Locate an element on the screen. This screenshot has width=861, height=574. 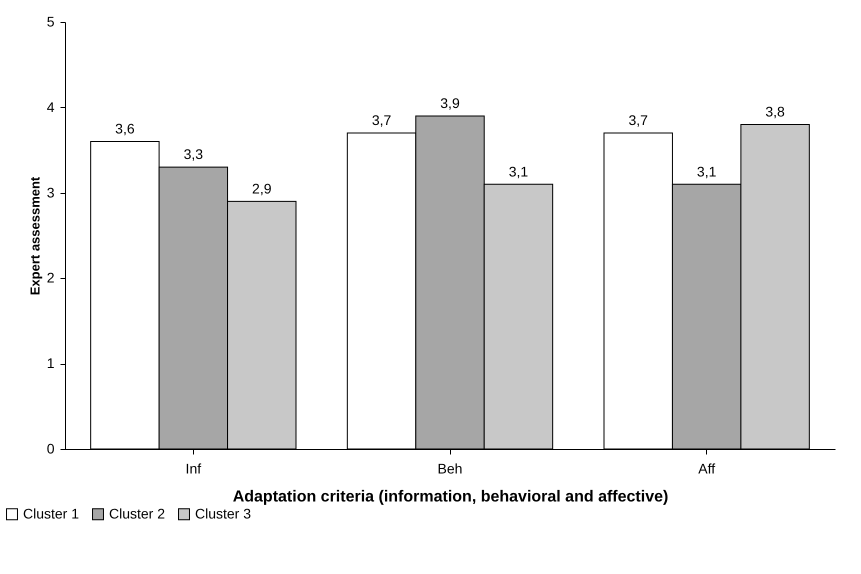
legend-label: Cluster 3 is located at coordinates (223, 513).